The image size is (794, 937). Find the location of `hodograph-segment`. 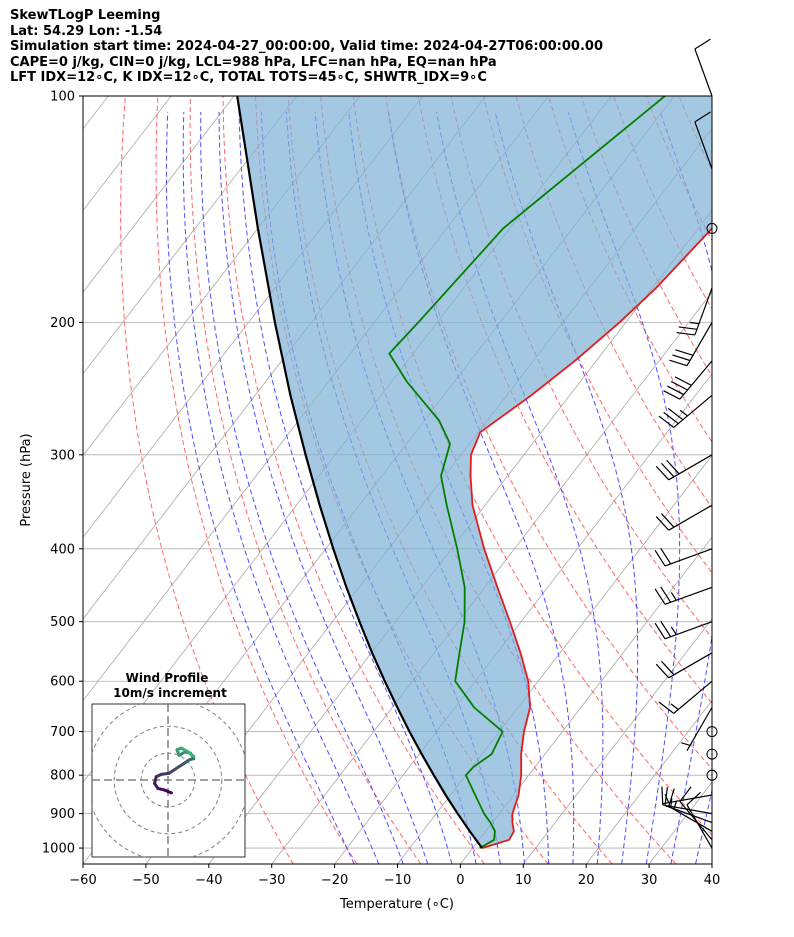

hodograph-segment is located at coordinates (191, 754).